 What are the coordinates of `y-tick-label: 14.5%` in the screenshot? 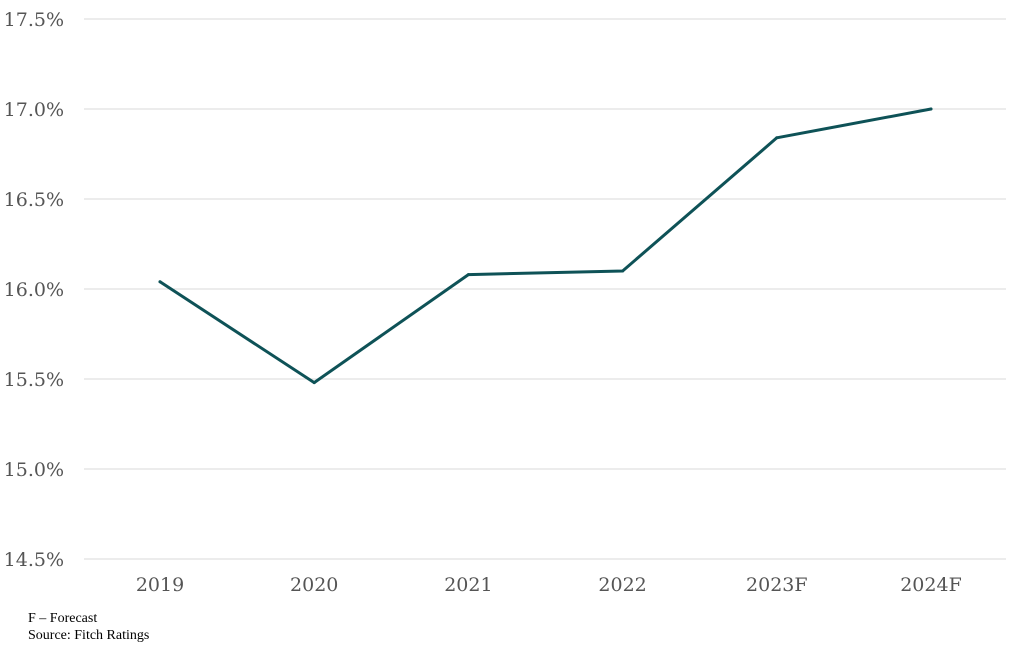 It's located at (34, 560).